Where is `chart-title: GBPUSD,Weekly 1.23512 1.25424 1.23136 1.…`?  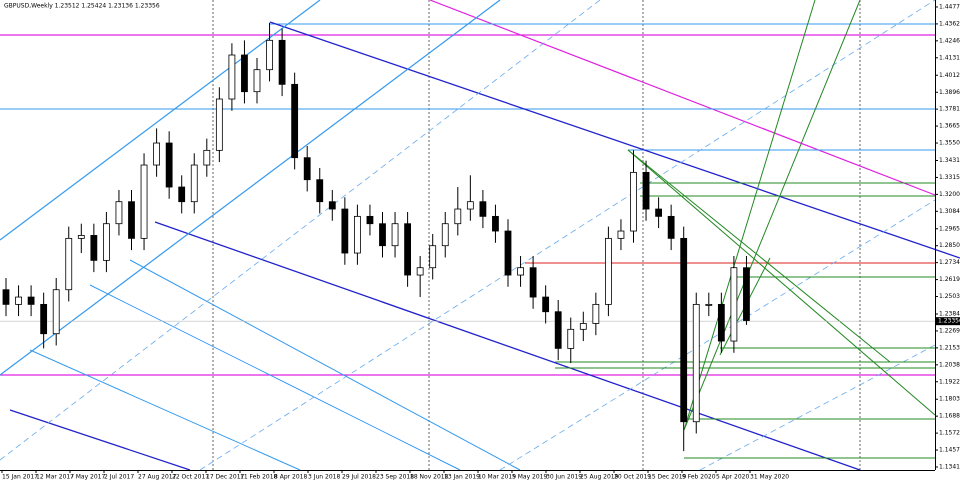
chart-title: GBPUSD,Weekly 1.23512 1.25424 1.23136 1.… is located at coordinates (82, 6).